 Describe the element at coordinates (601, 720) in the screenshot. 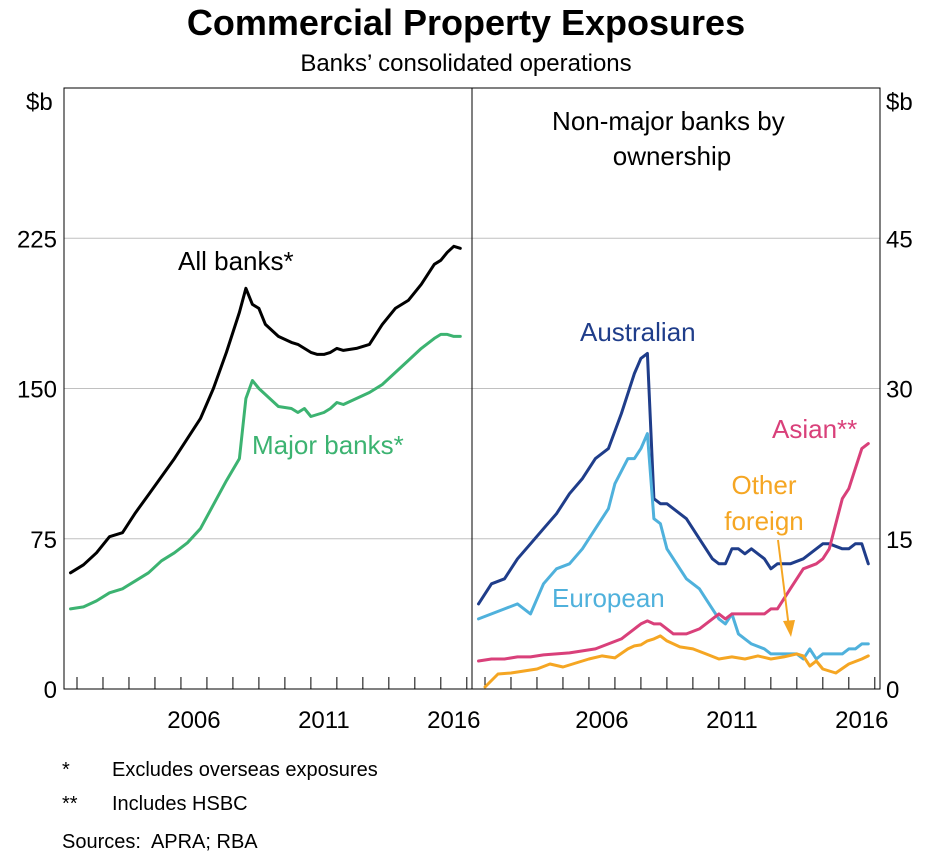

I see `right-x-tick-label: 2006` at that location.